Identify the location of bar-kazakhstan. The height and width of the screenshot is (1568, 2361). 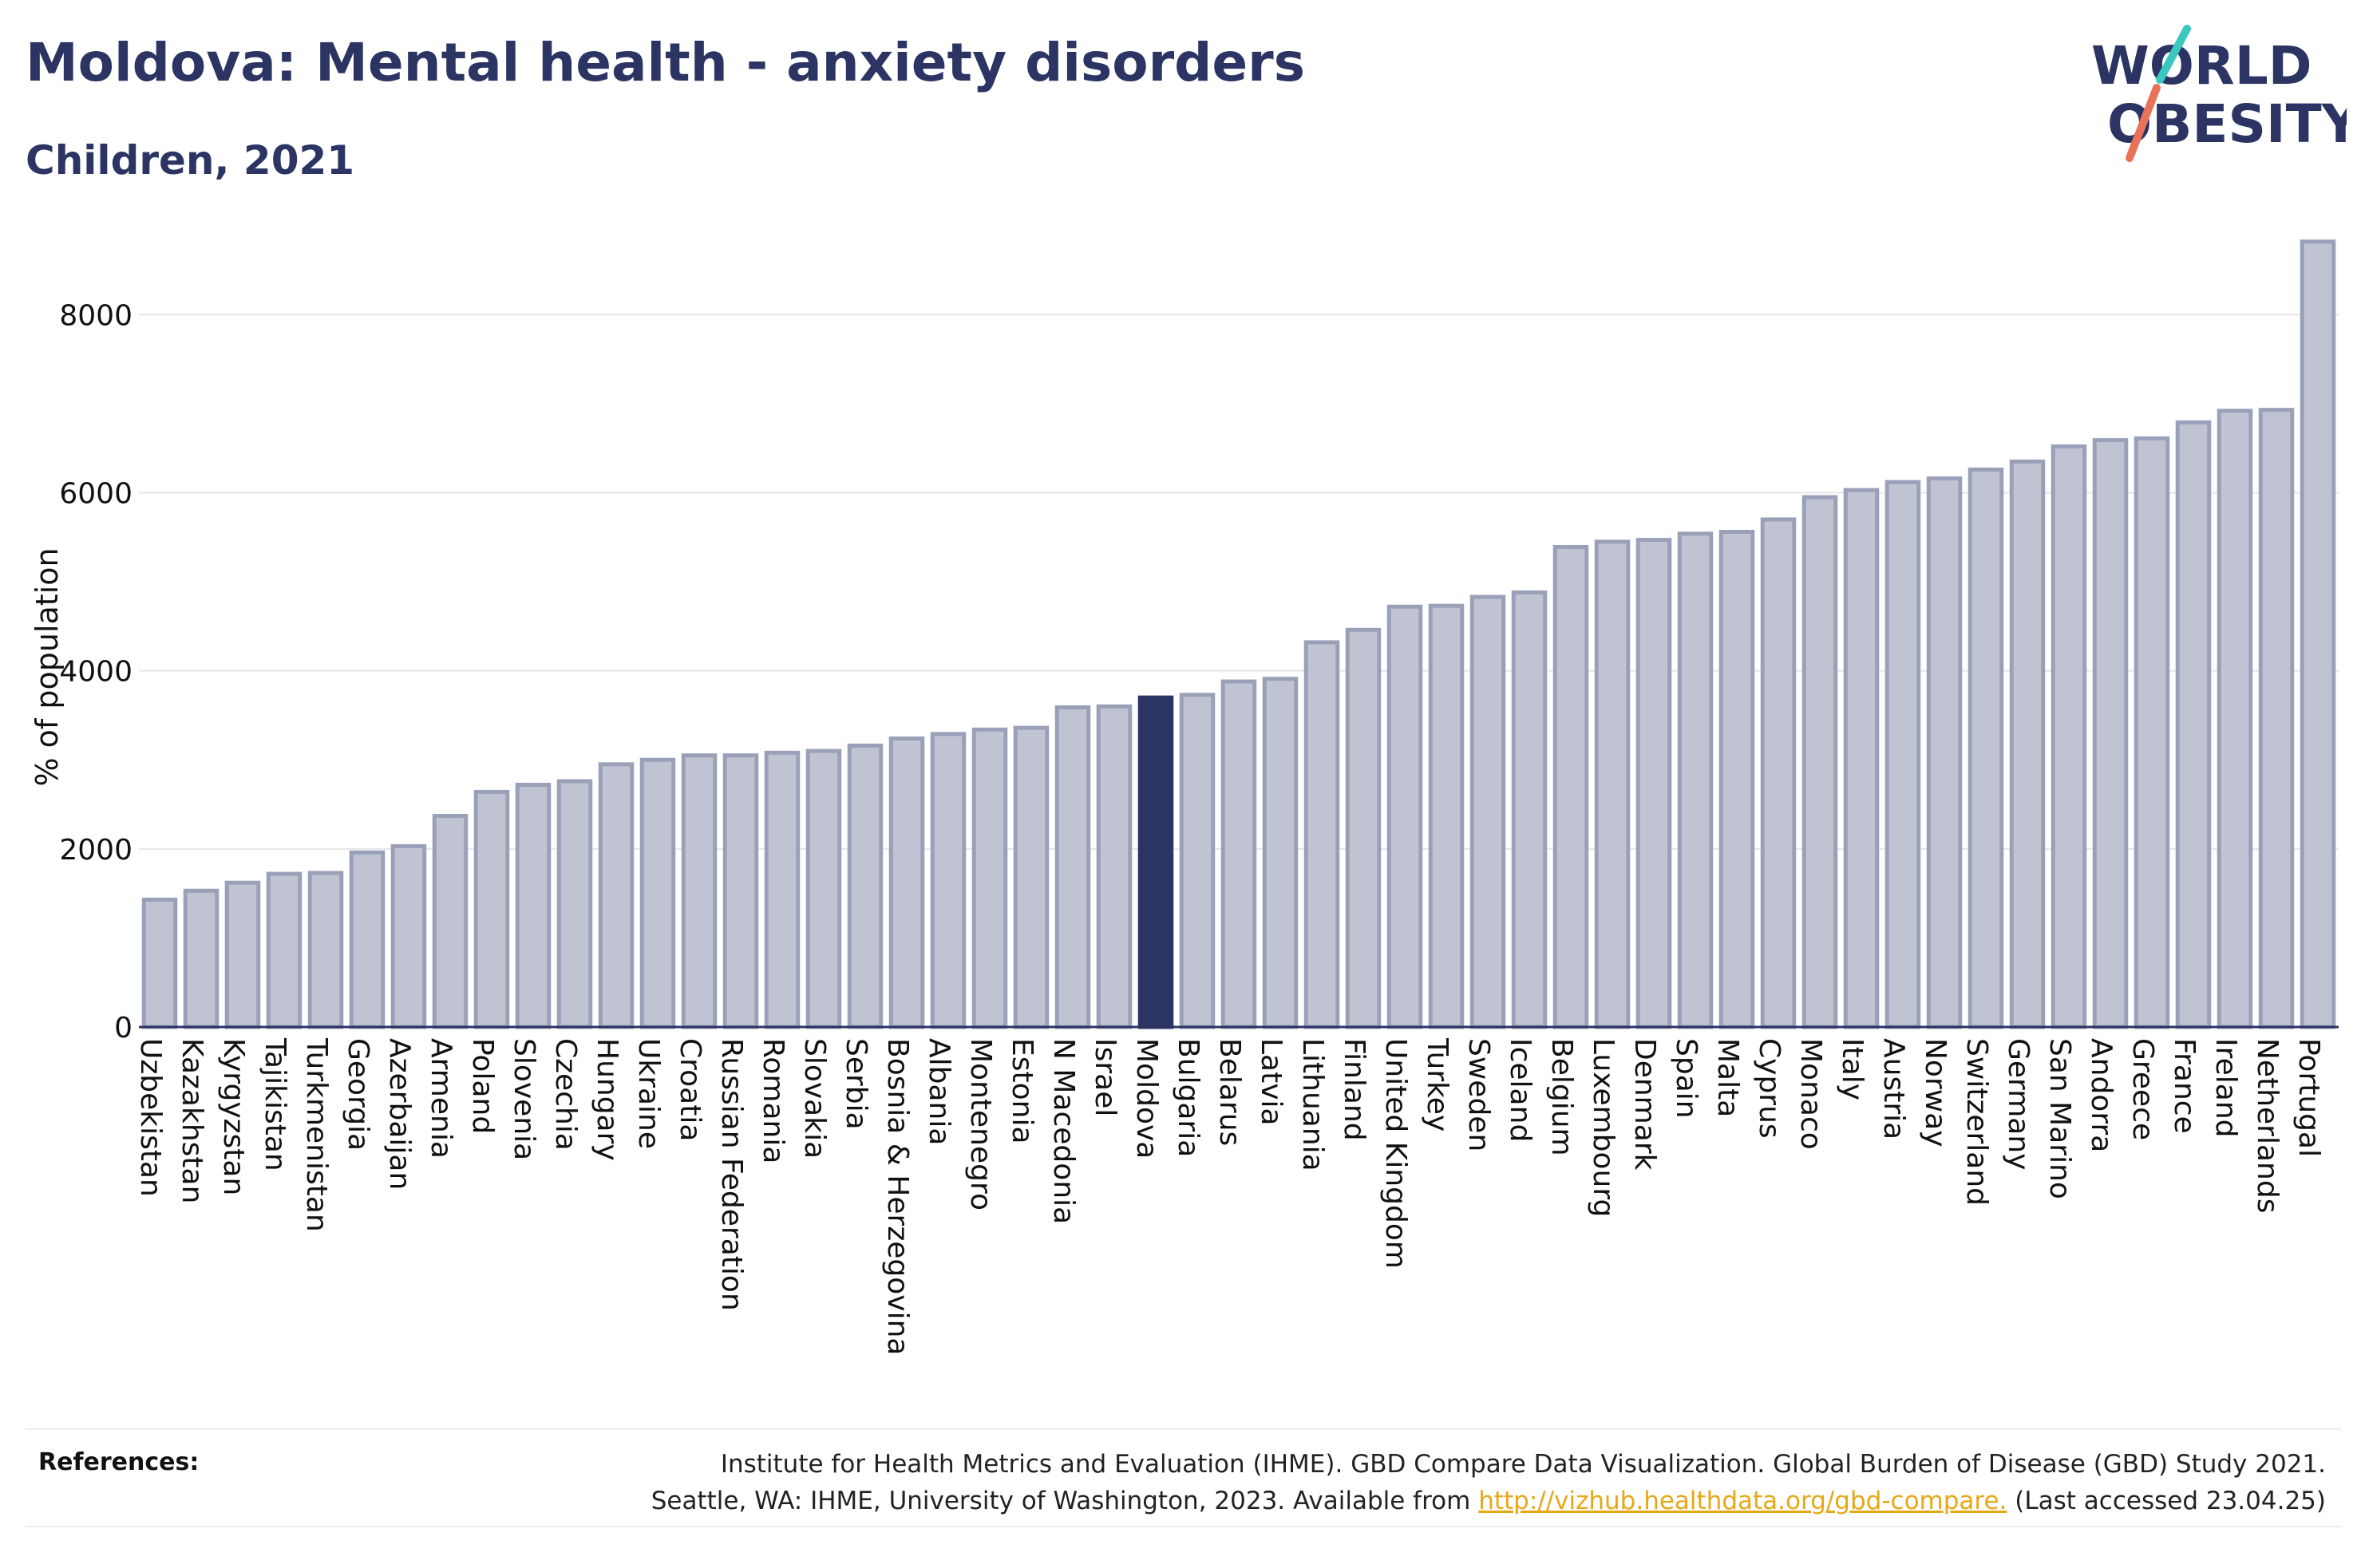
(201, 958).